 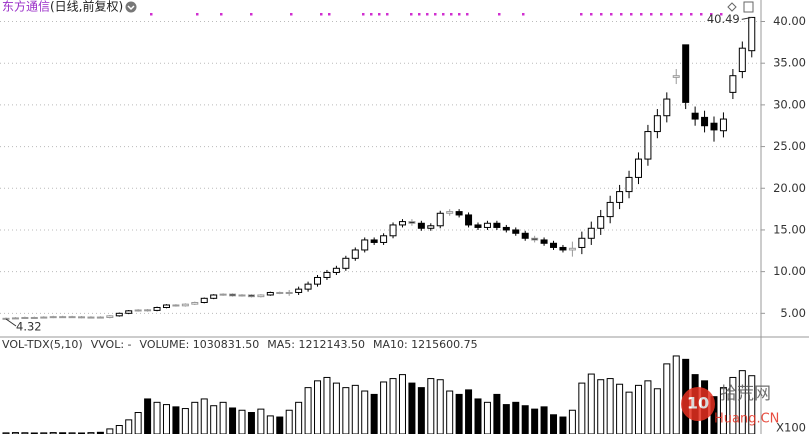 I want to click on watermark-logo-text: 10, so click(x=698, y=403).